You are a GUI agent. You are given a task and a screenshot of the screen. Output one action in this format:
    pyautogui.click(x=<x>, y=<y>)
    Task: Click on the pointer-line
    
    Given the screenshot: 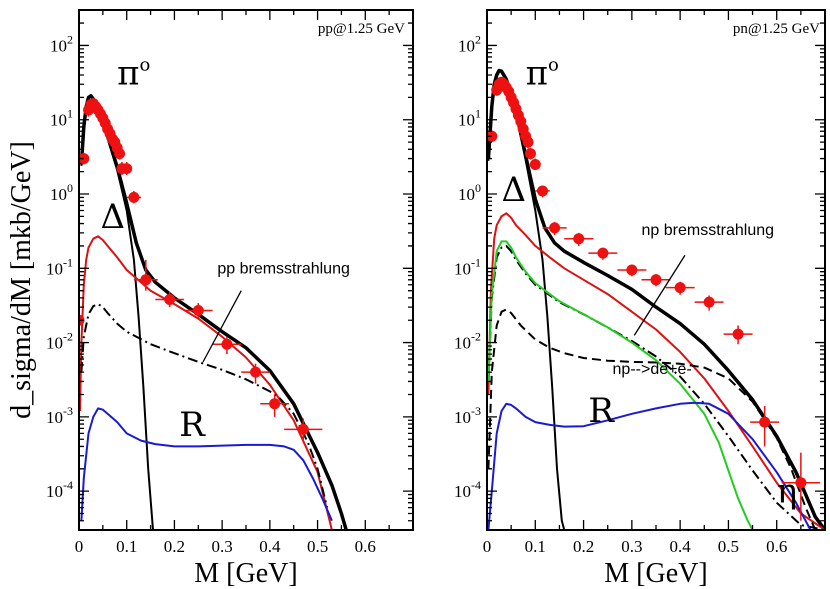 What is the action you would take?
    pyautogui.click(x=222, y=326)
    